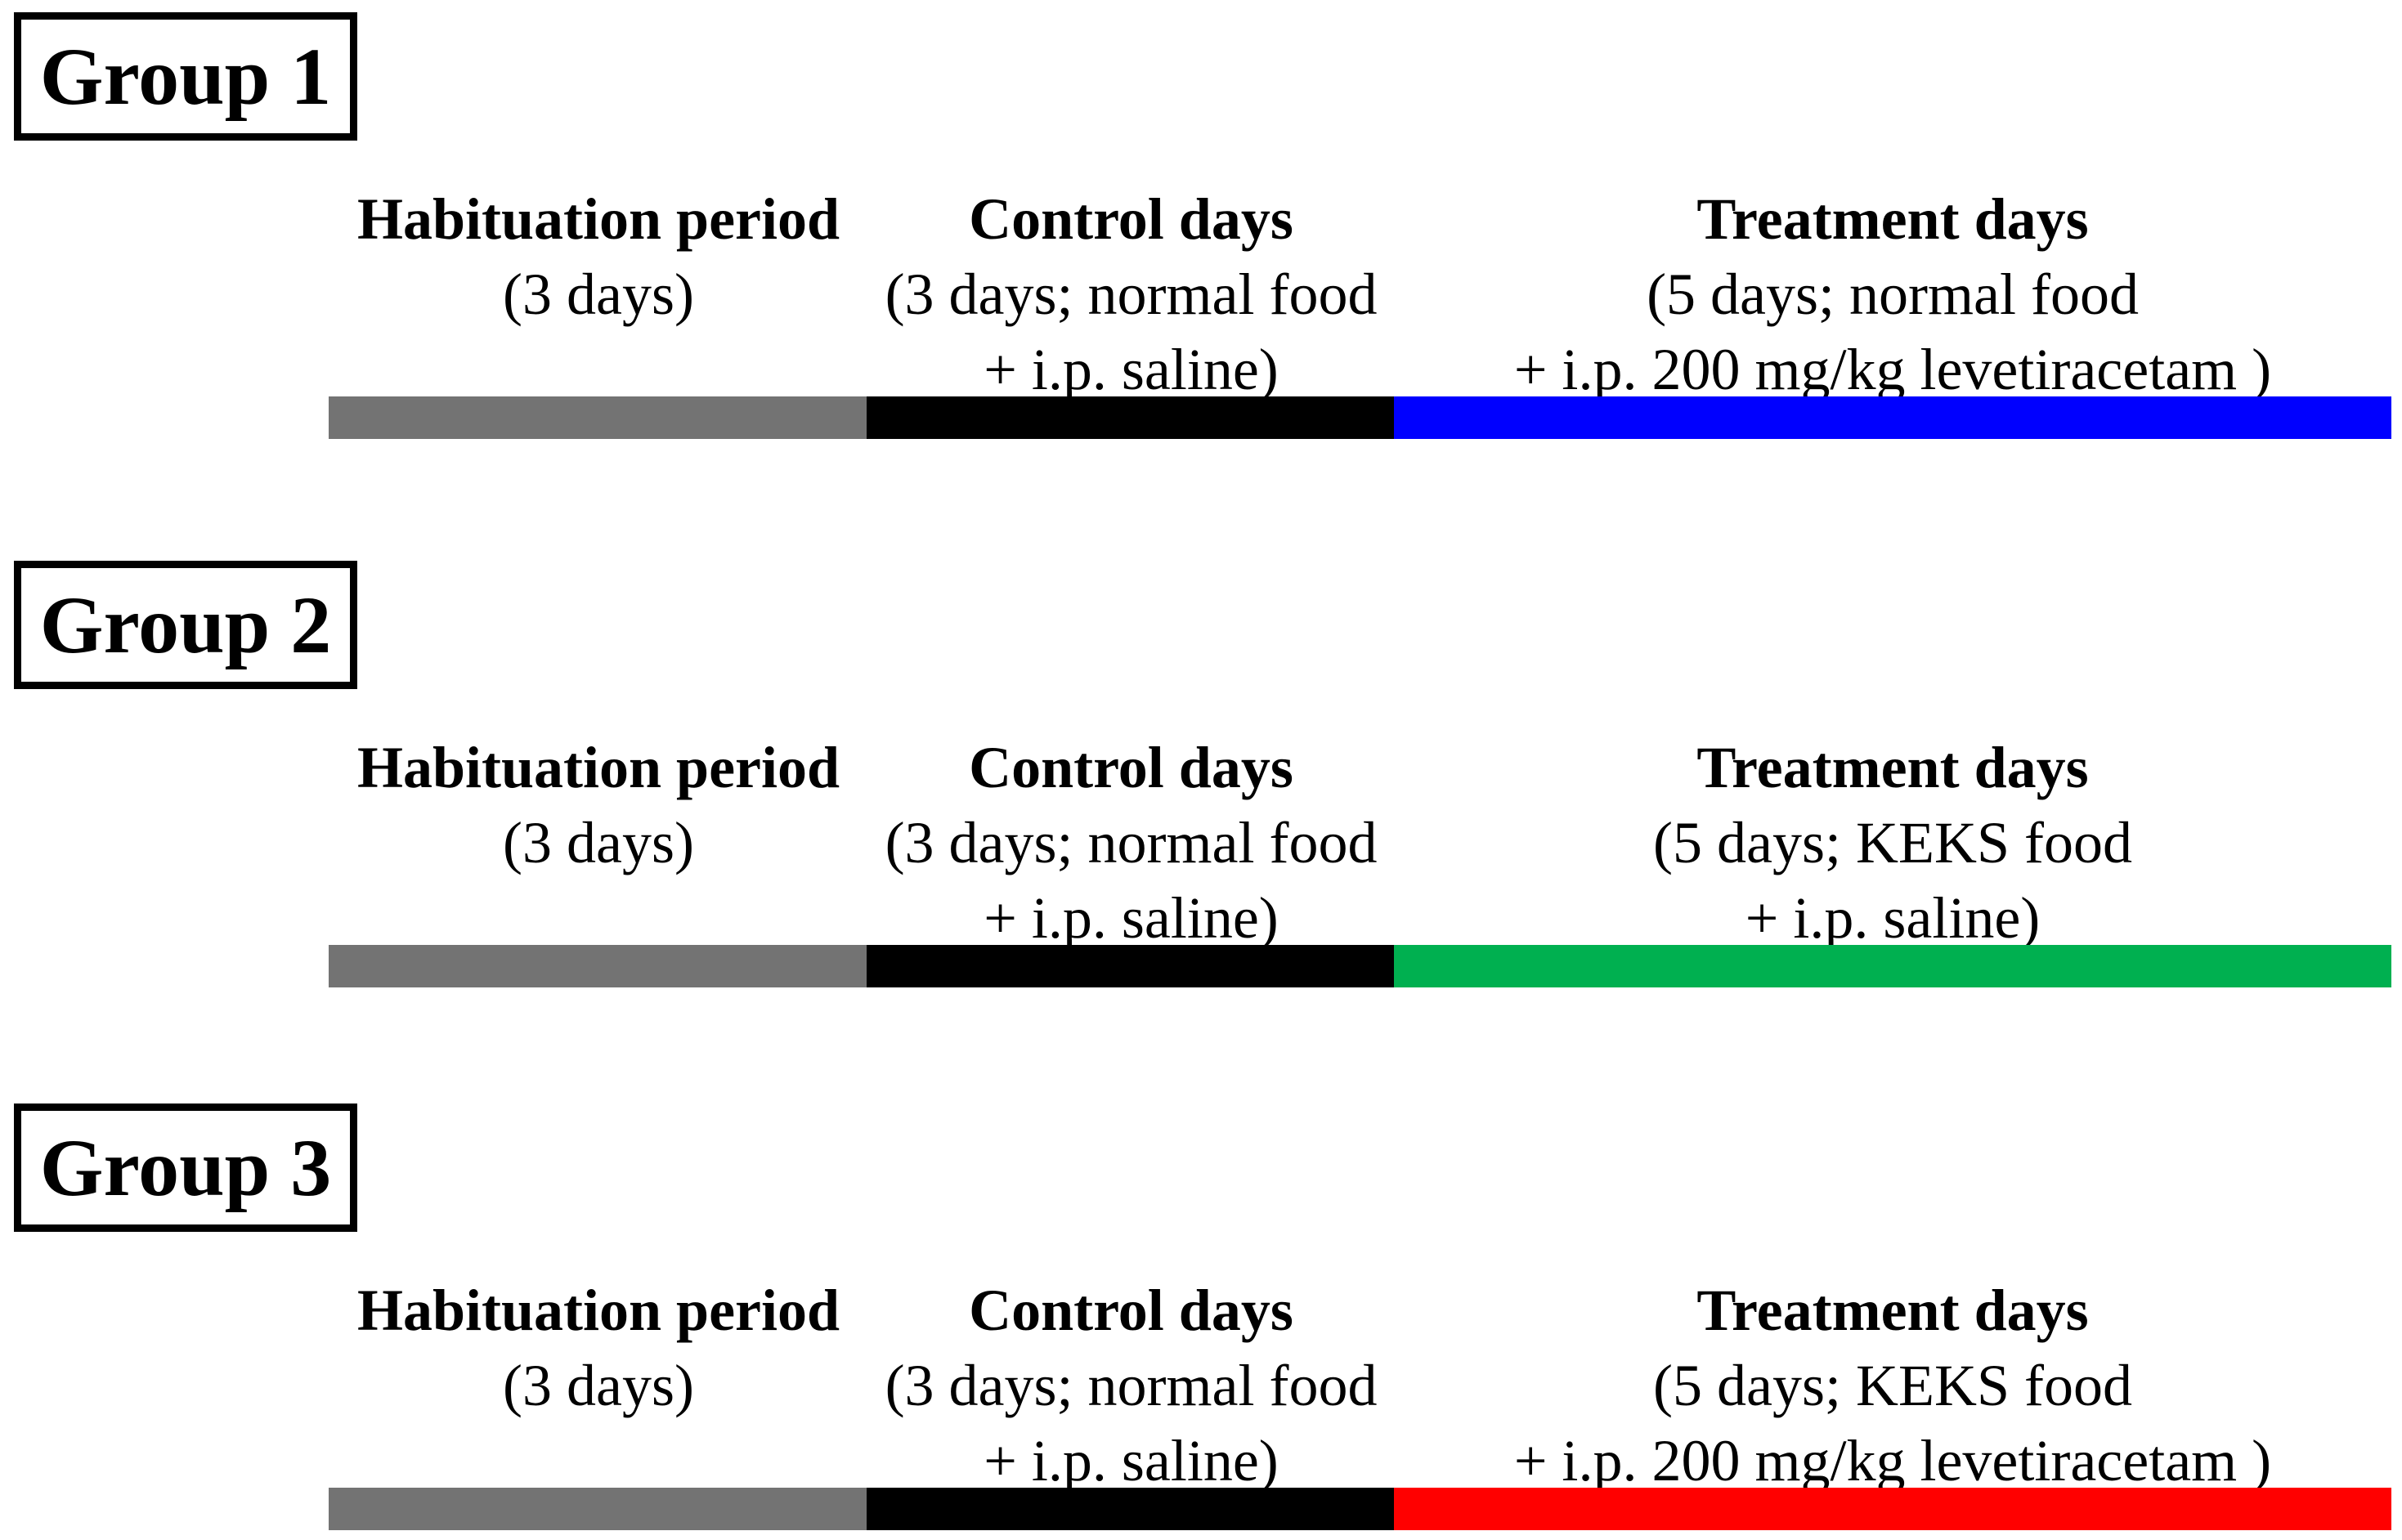  I want to click on group-3-timeline-bar, so click(1360, 1509).